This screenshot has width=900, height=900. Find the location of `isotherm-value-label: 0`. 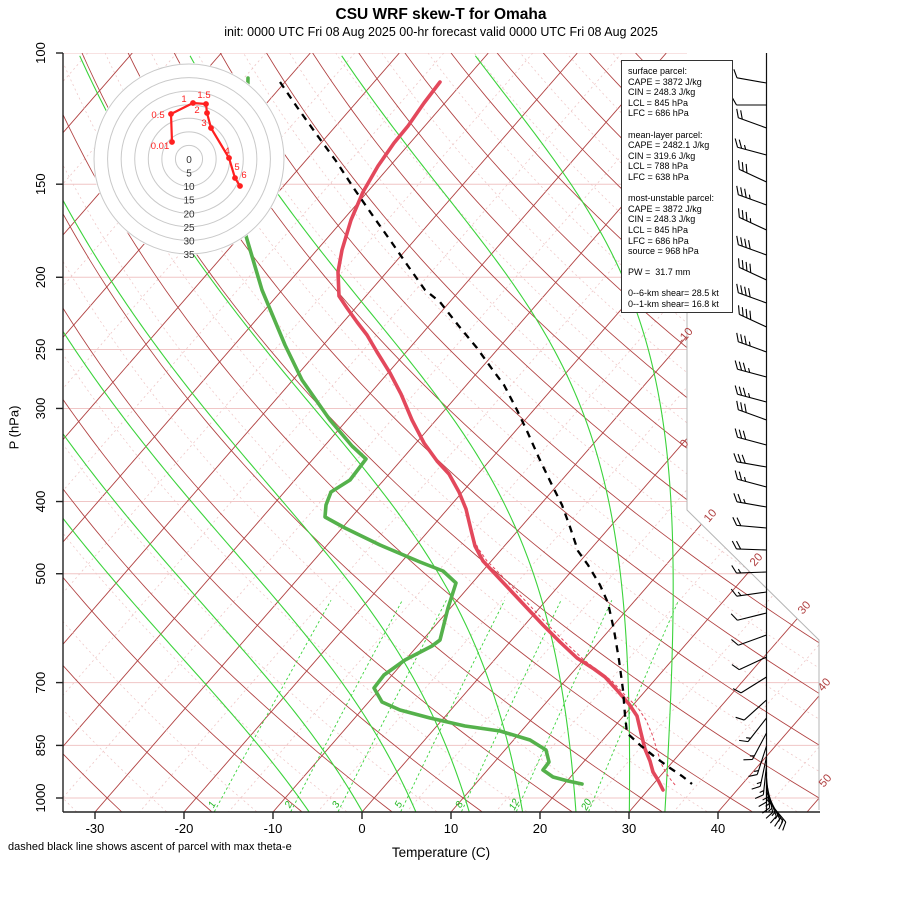

isotherm-value-label: 0 is located at coordinates (684, 444).